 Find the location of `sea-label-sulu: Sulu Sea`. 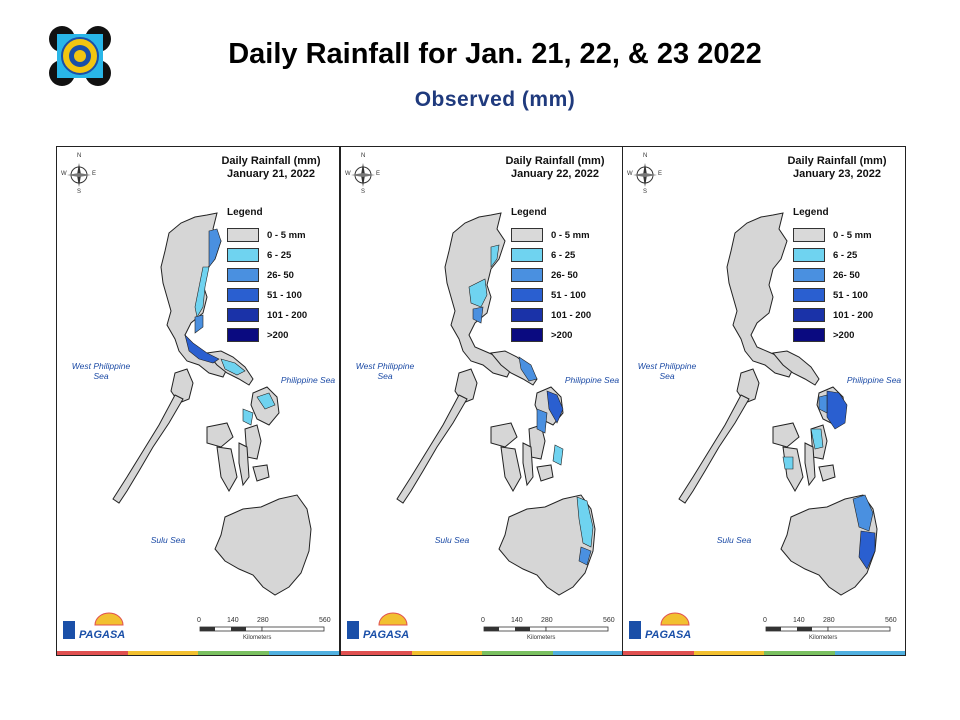

sea-label-sulu: Sulu Sea is located at coordinates (734, 540).